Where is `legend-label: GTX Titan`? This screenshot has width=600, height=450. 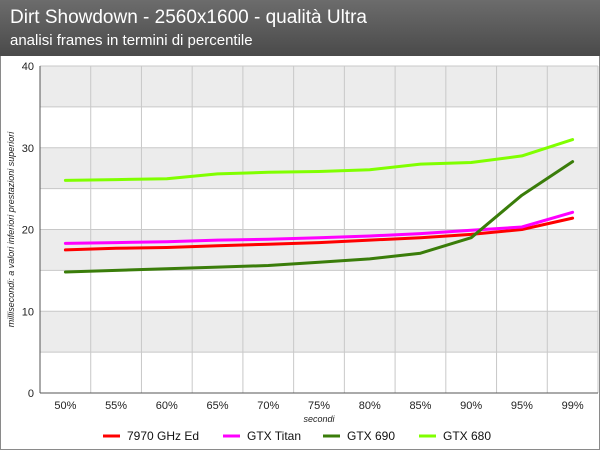
legend-label: GTX Titan is located at coordinates (274, 436).